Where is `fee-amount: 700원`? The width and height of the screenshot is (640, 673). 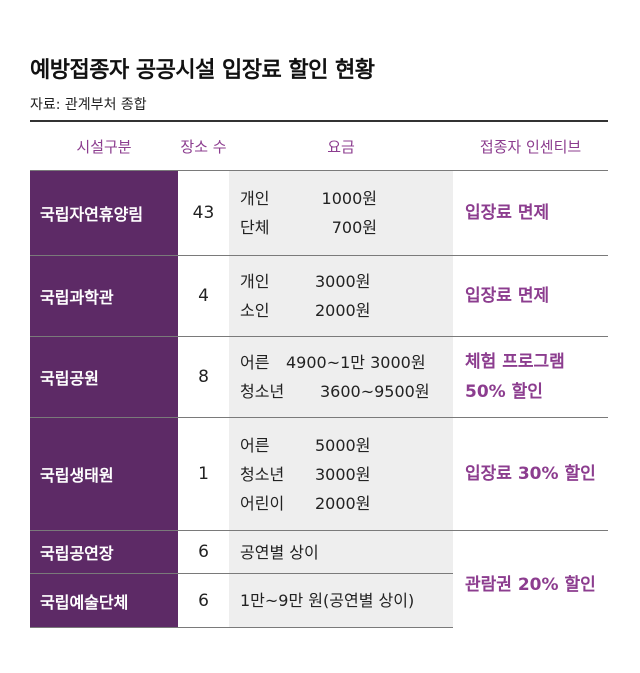 fee-amount: 700원 is located at coordinates (354, 227).